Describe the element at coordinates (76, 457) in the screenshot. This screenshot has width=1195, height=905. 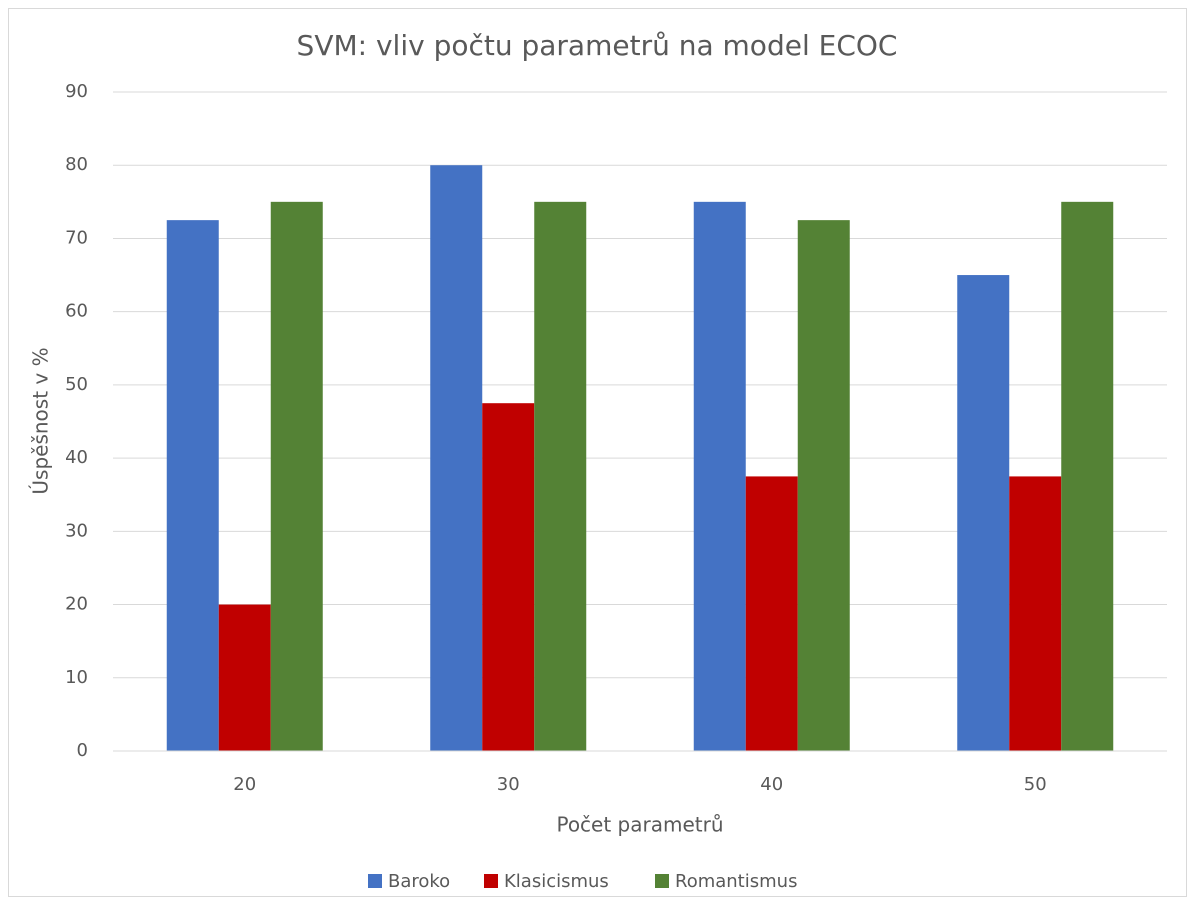
I see `y-tick-label: 40` at that location.